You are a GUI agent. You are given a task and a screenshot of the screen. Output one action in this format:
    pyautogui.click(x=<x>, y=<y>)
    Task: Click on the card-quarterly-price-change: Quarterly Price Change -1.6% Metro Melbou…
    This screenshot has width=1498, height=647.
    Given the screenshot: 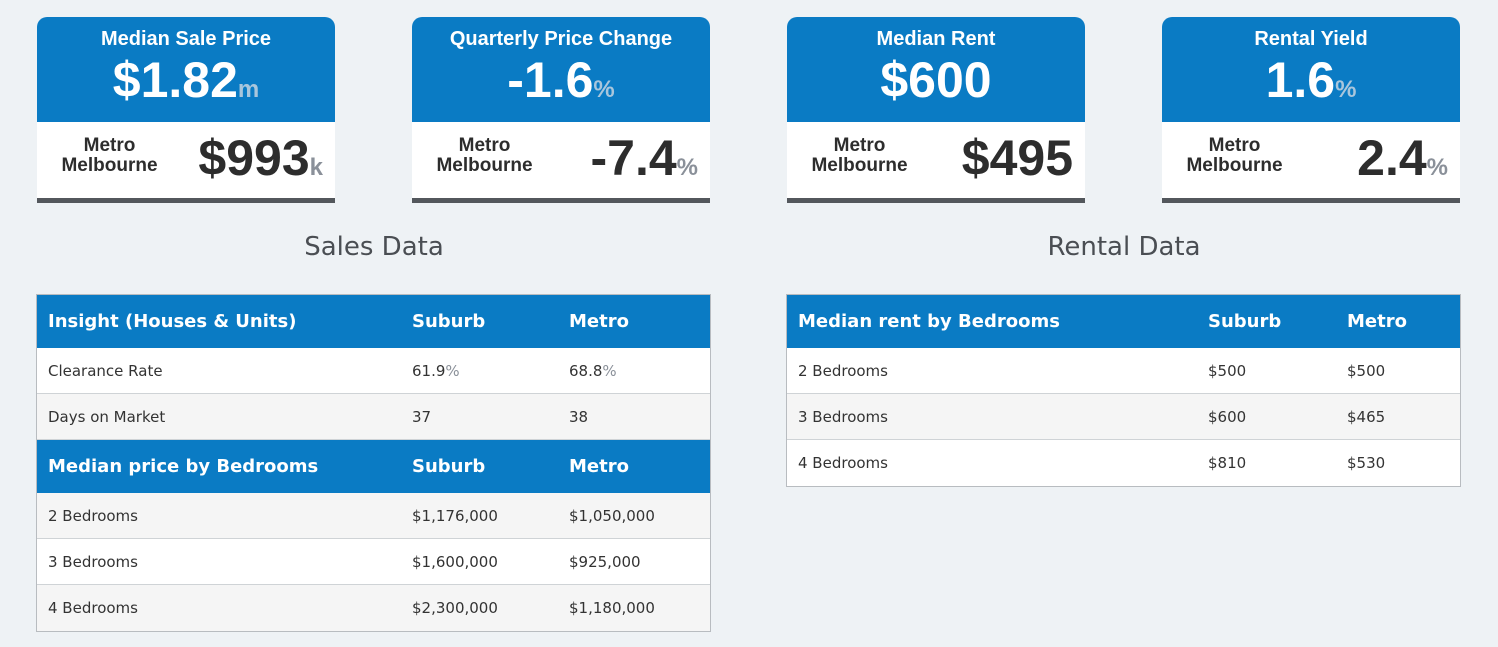 What is the action you would take?
    pyautogui.click(x=561, y=110)
    